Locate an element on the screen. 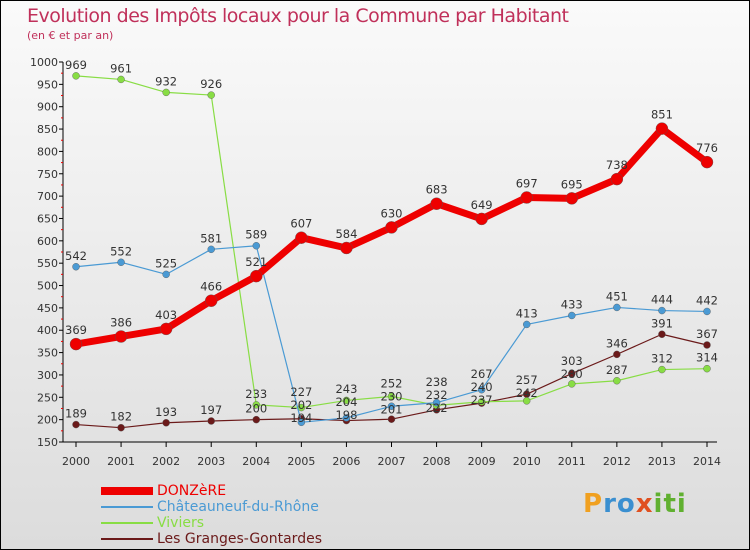 The width and height of the screenshot is (750, 550). y-tick-label: 850 is located at coordinates (47, 129).